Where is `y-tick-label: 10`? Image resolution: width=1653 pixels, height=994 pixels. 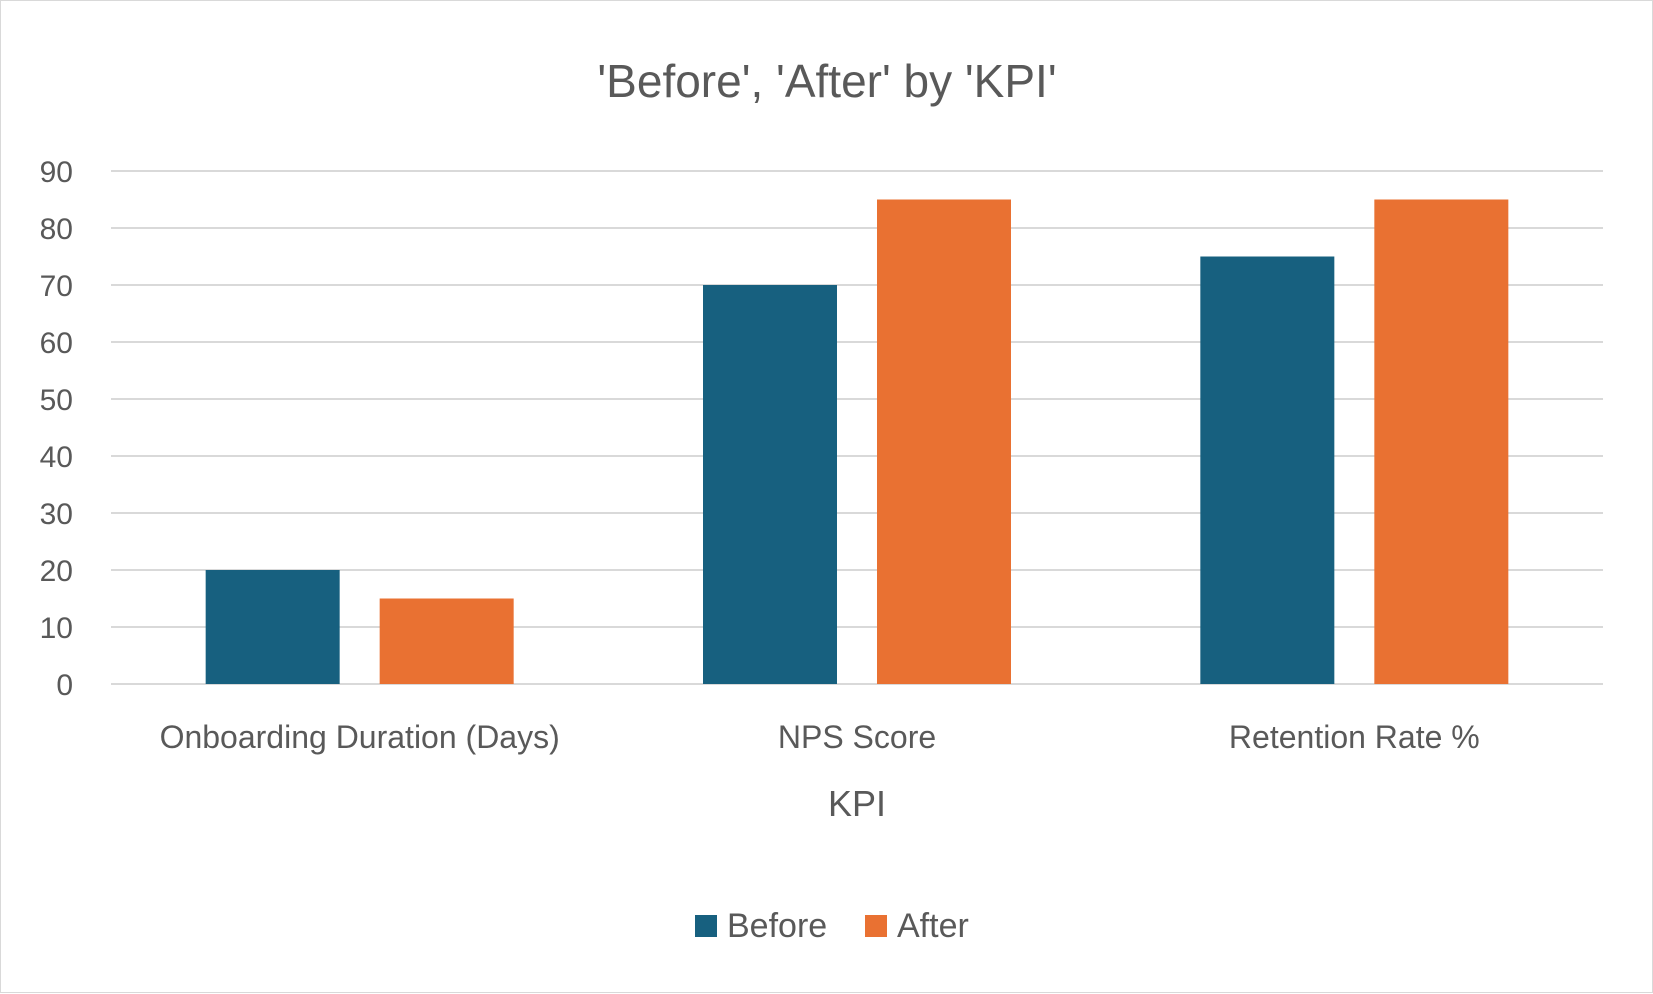 y-tick-label: 10 is located at coordinates (56, 628).